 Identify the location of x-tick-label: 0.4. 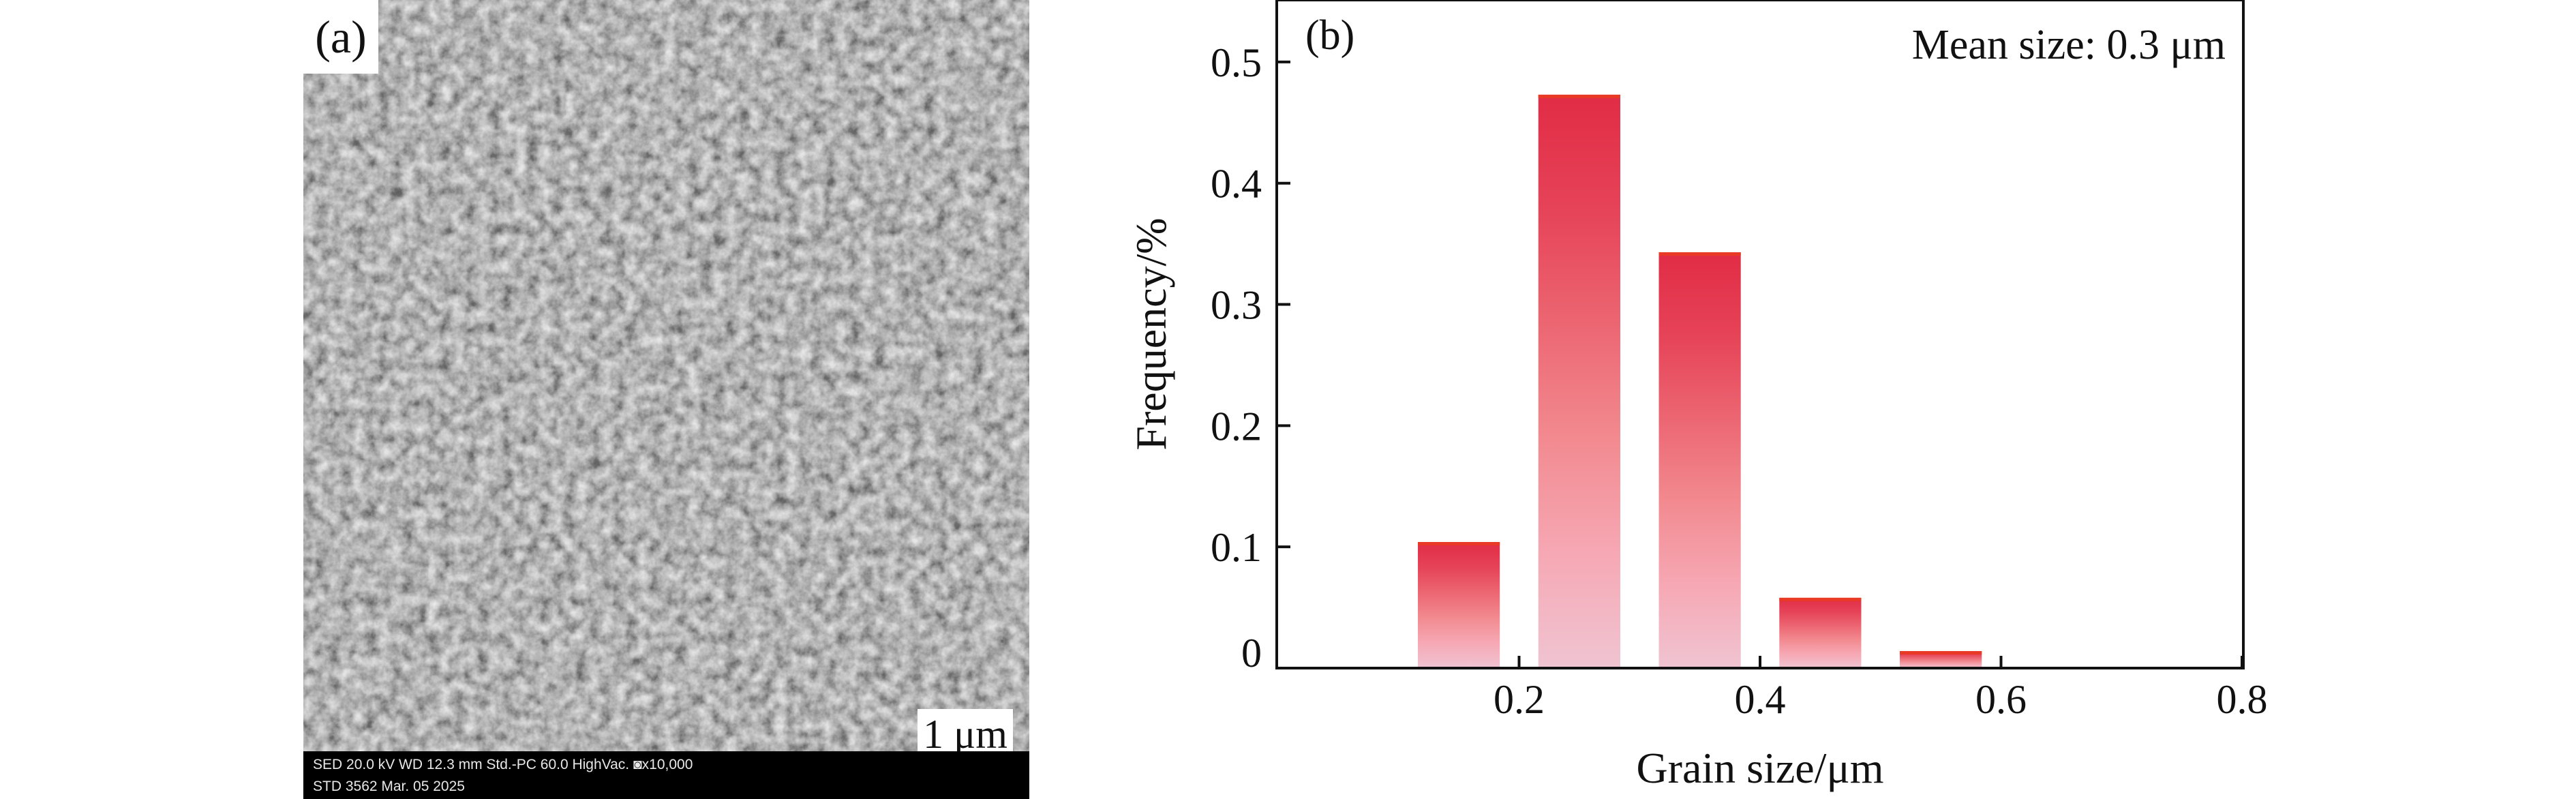
(1761, 699).